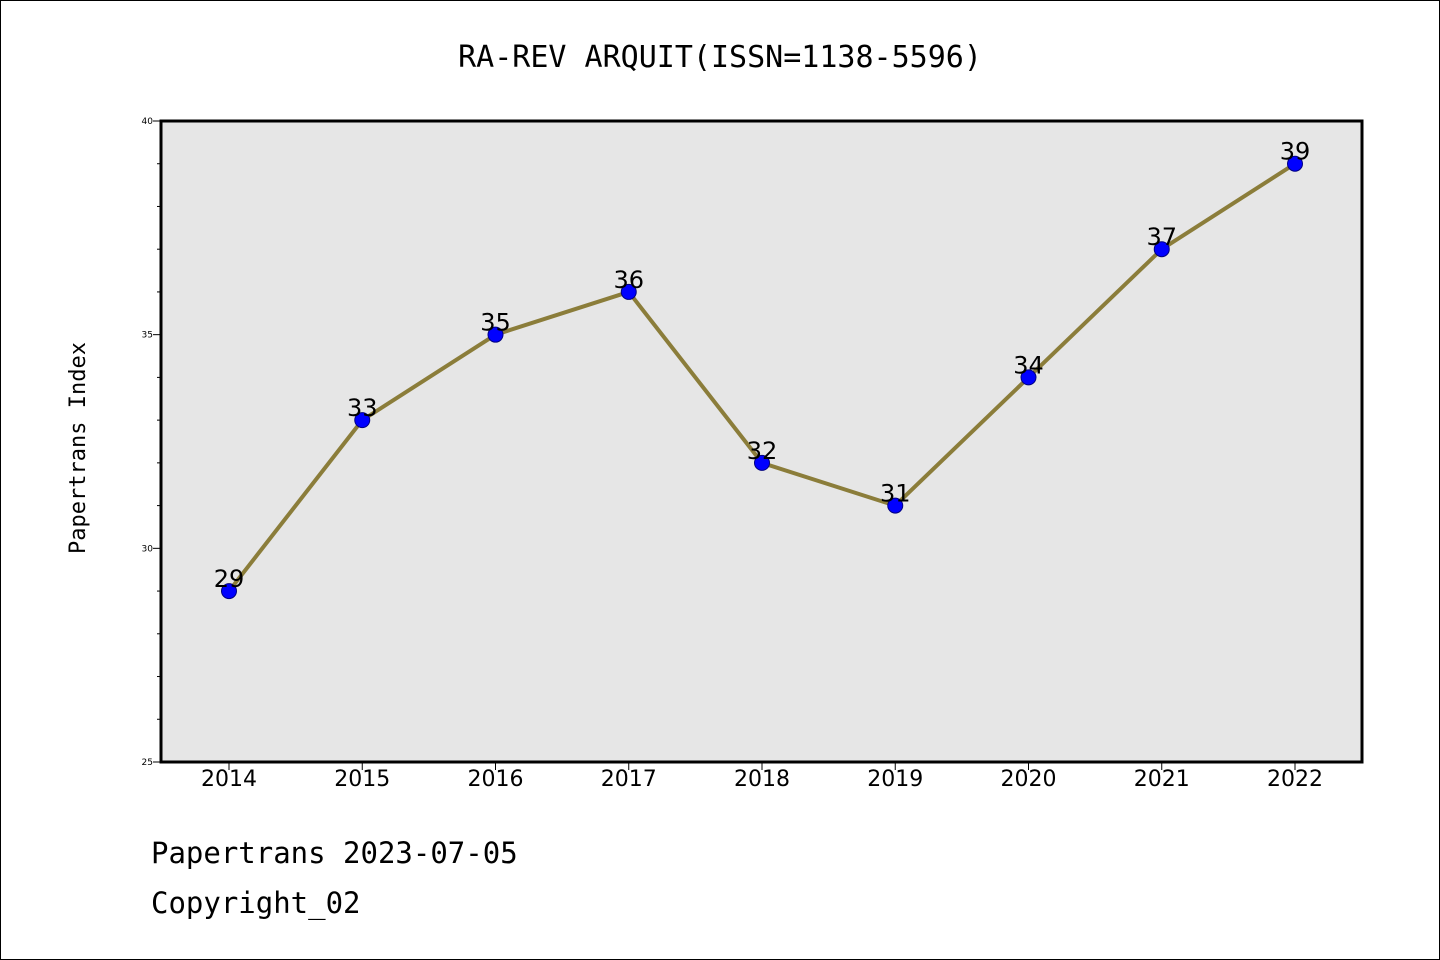  What do you see at coordinates (895, 779) in the screenshot?
I see `x-tick-label: 2019` at bounding box center [895, 779].